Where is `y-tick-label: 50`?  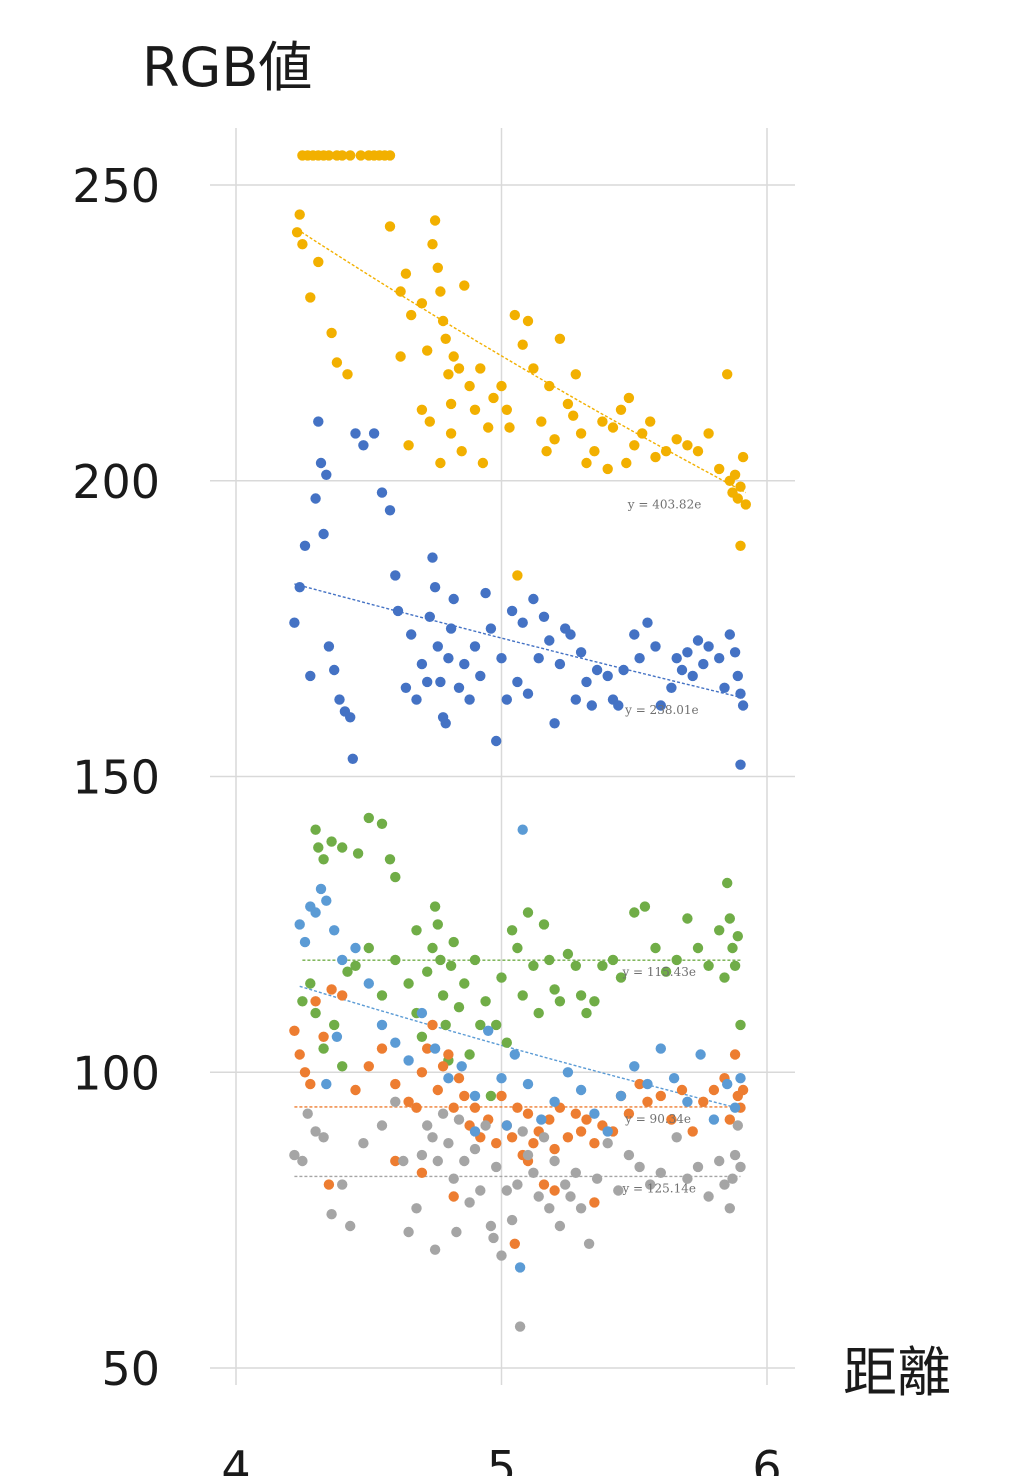 y-tick-label: 50 is located at coordinates (130, 1369).